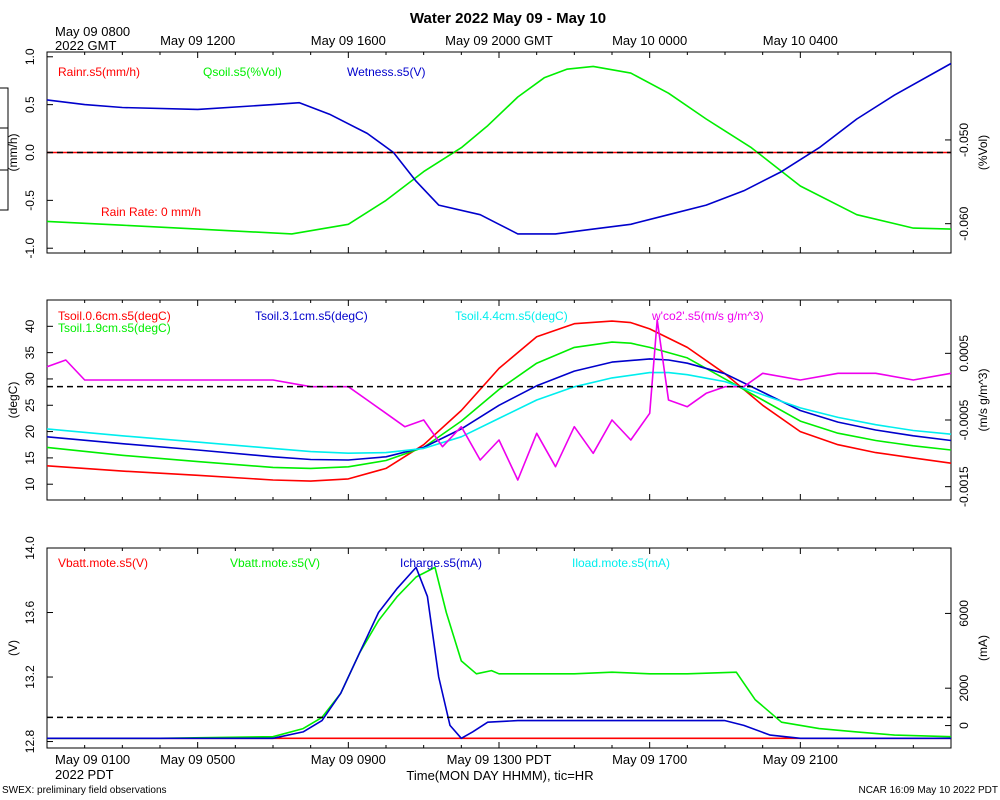  Describe the element at coordinates (30, 379) in the screenshot. I see `y-left-tick-label: 30` at that location.